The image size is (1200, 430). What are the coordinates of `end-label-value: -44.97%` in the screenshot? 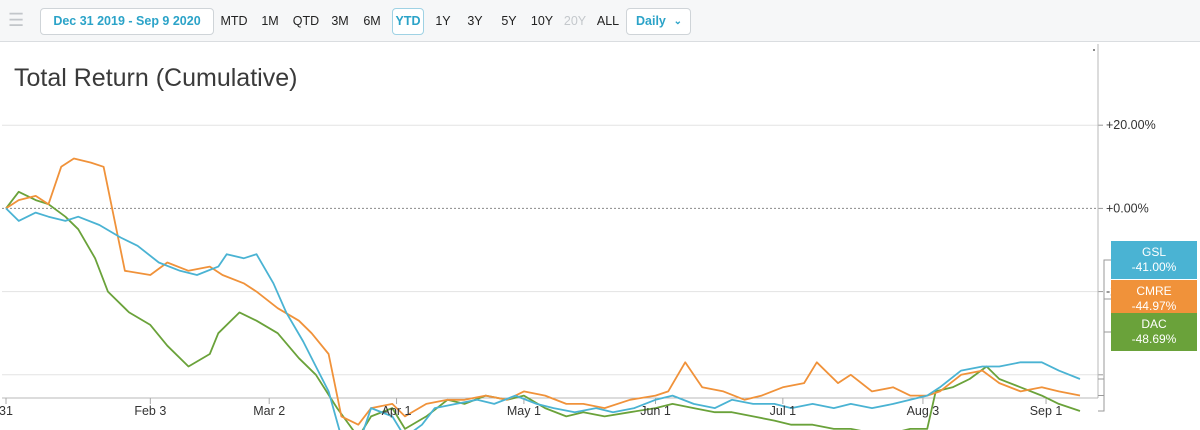 It's located at (1154, 306).